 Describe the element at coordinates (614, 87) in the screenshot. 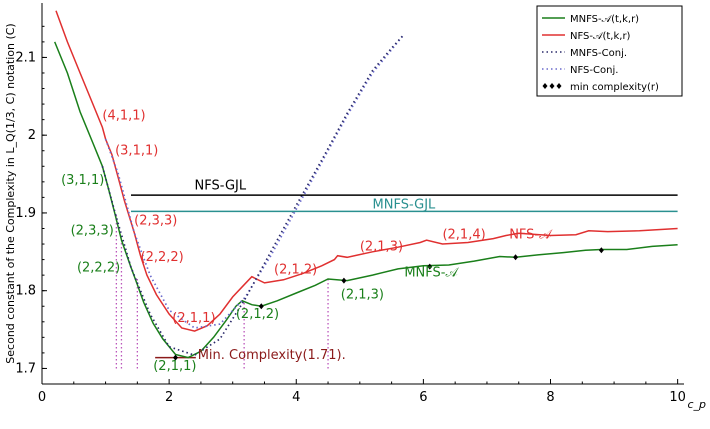

I see `legend-label: min complexity(r)` at that location.